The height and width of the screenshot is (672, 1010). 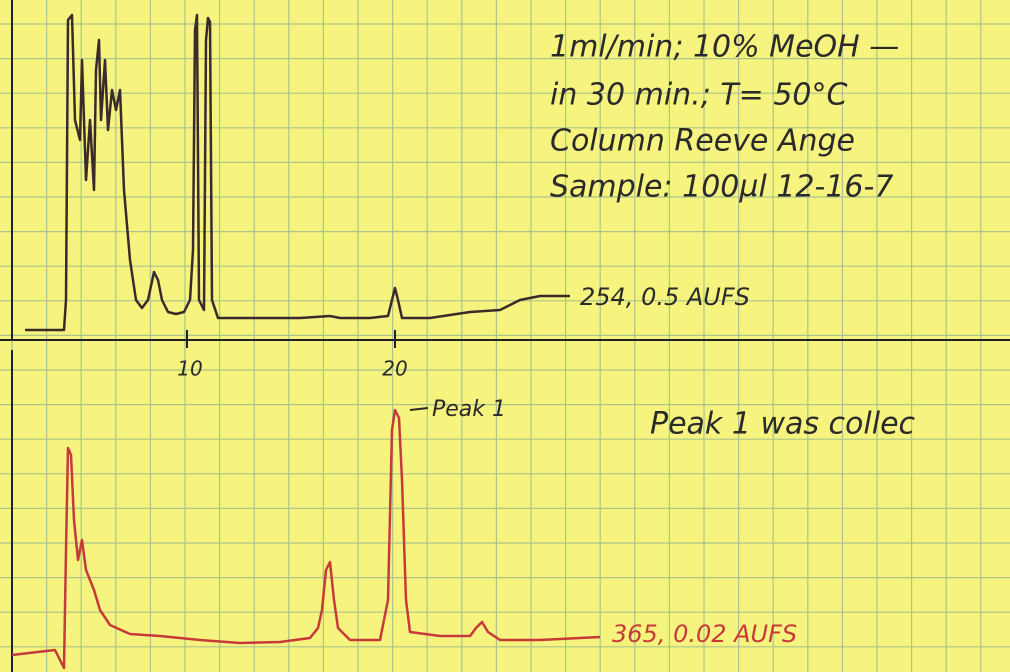 What do you see at coordinates (394, 369) in the screenshot?
I see `tick-label: 20` at bounding box center [394, 369].